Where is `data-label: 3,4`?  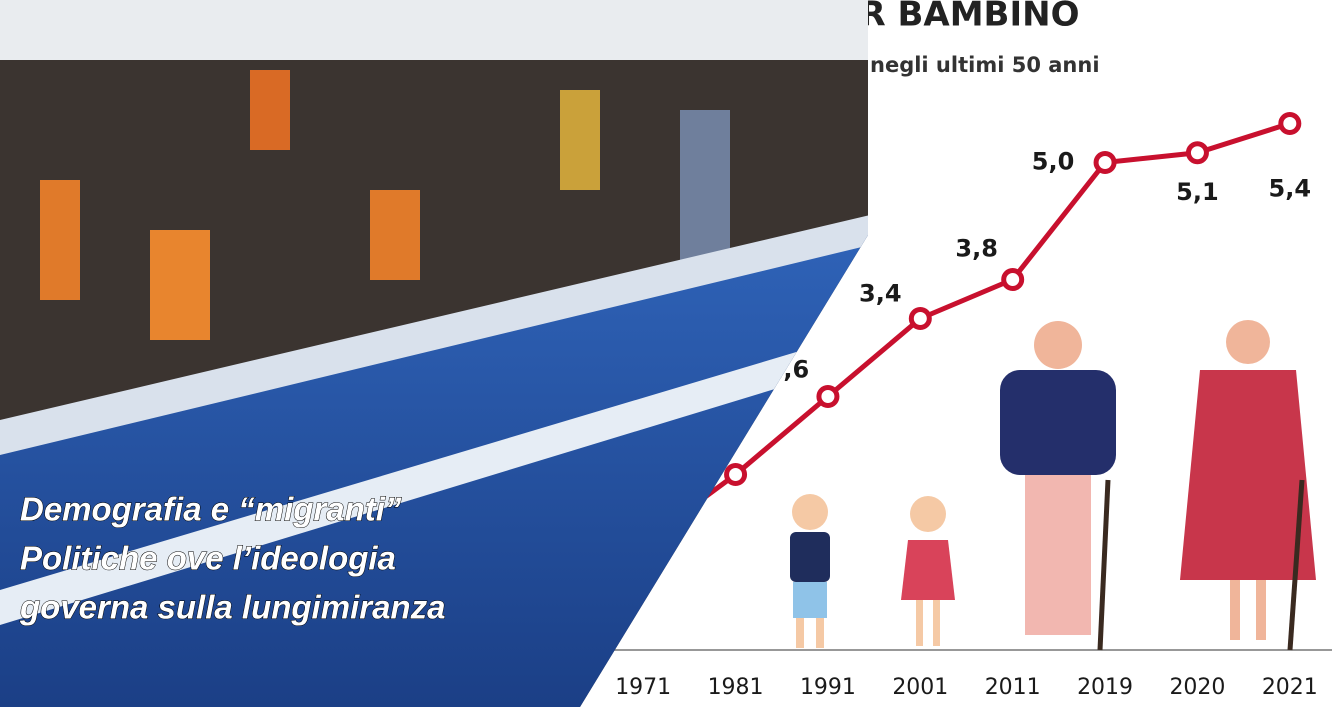 data-label: 3,4 is located at coordinates (880, 294).